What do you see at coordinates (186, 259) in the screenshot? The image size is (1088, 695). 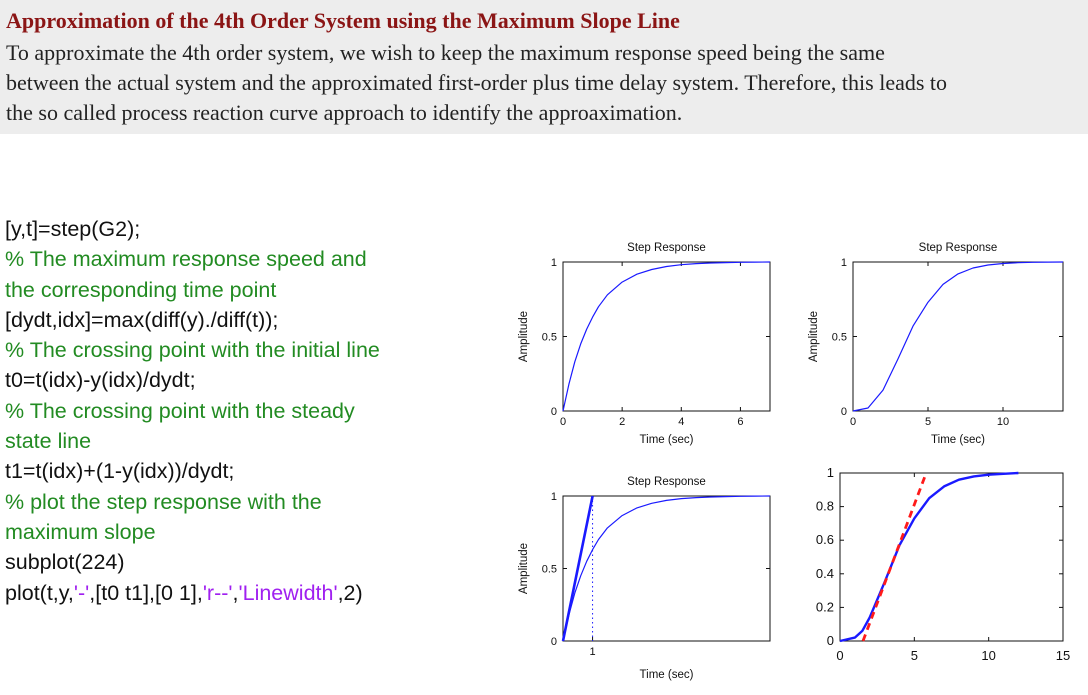 I see `code-comment: % The maximum response speed and` at bounding box center [186, 259].